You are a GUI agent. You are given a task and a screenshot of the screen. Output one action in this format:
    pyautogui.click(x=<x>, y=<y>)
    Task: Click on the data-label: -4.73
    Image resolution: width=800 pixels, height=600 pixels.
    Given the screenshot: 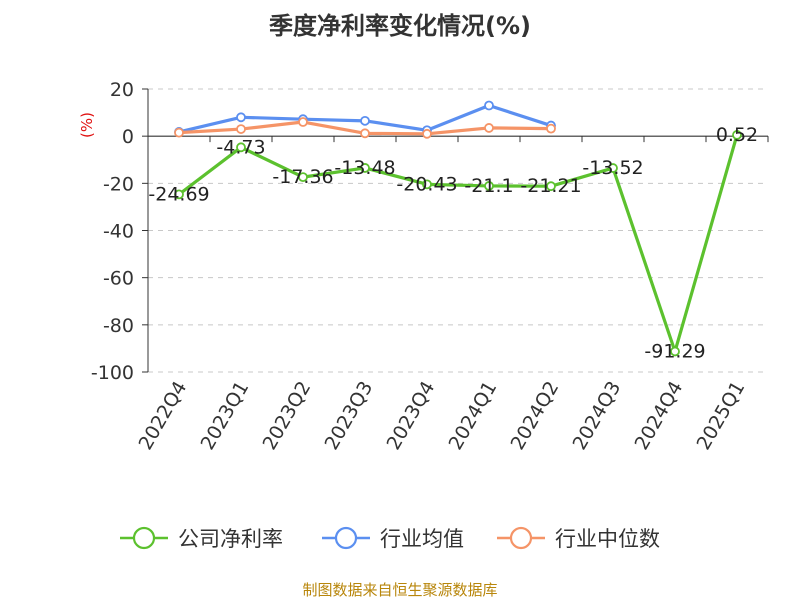 What is the action you would take?
    pyautogui.click(x=240, y=147)
    